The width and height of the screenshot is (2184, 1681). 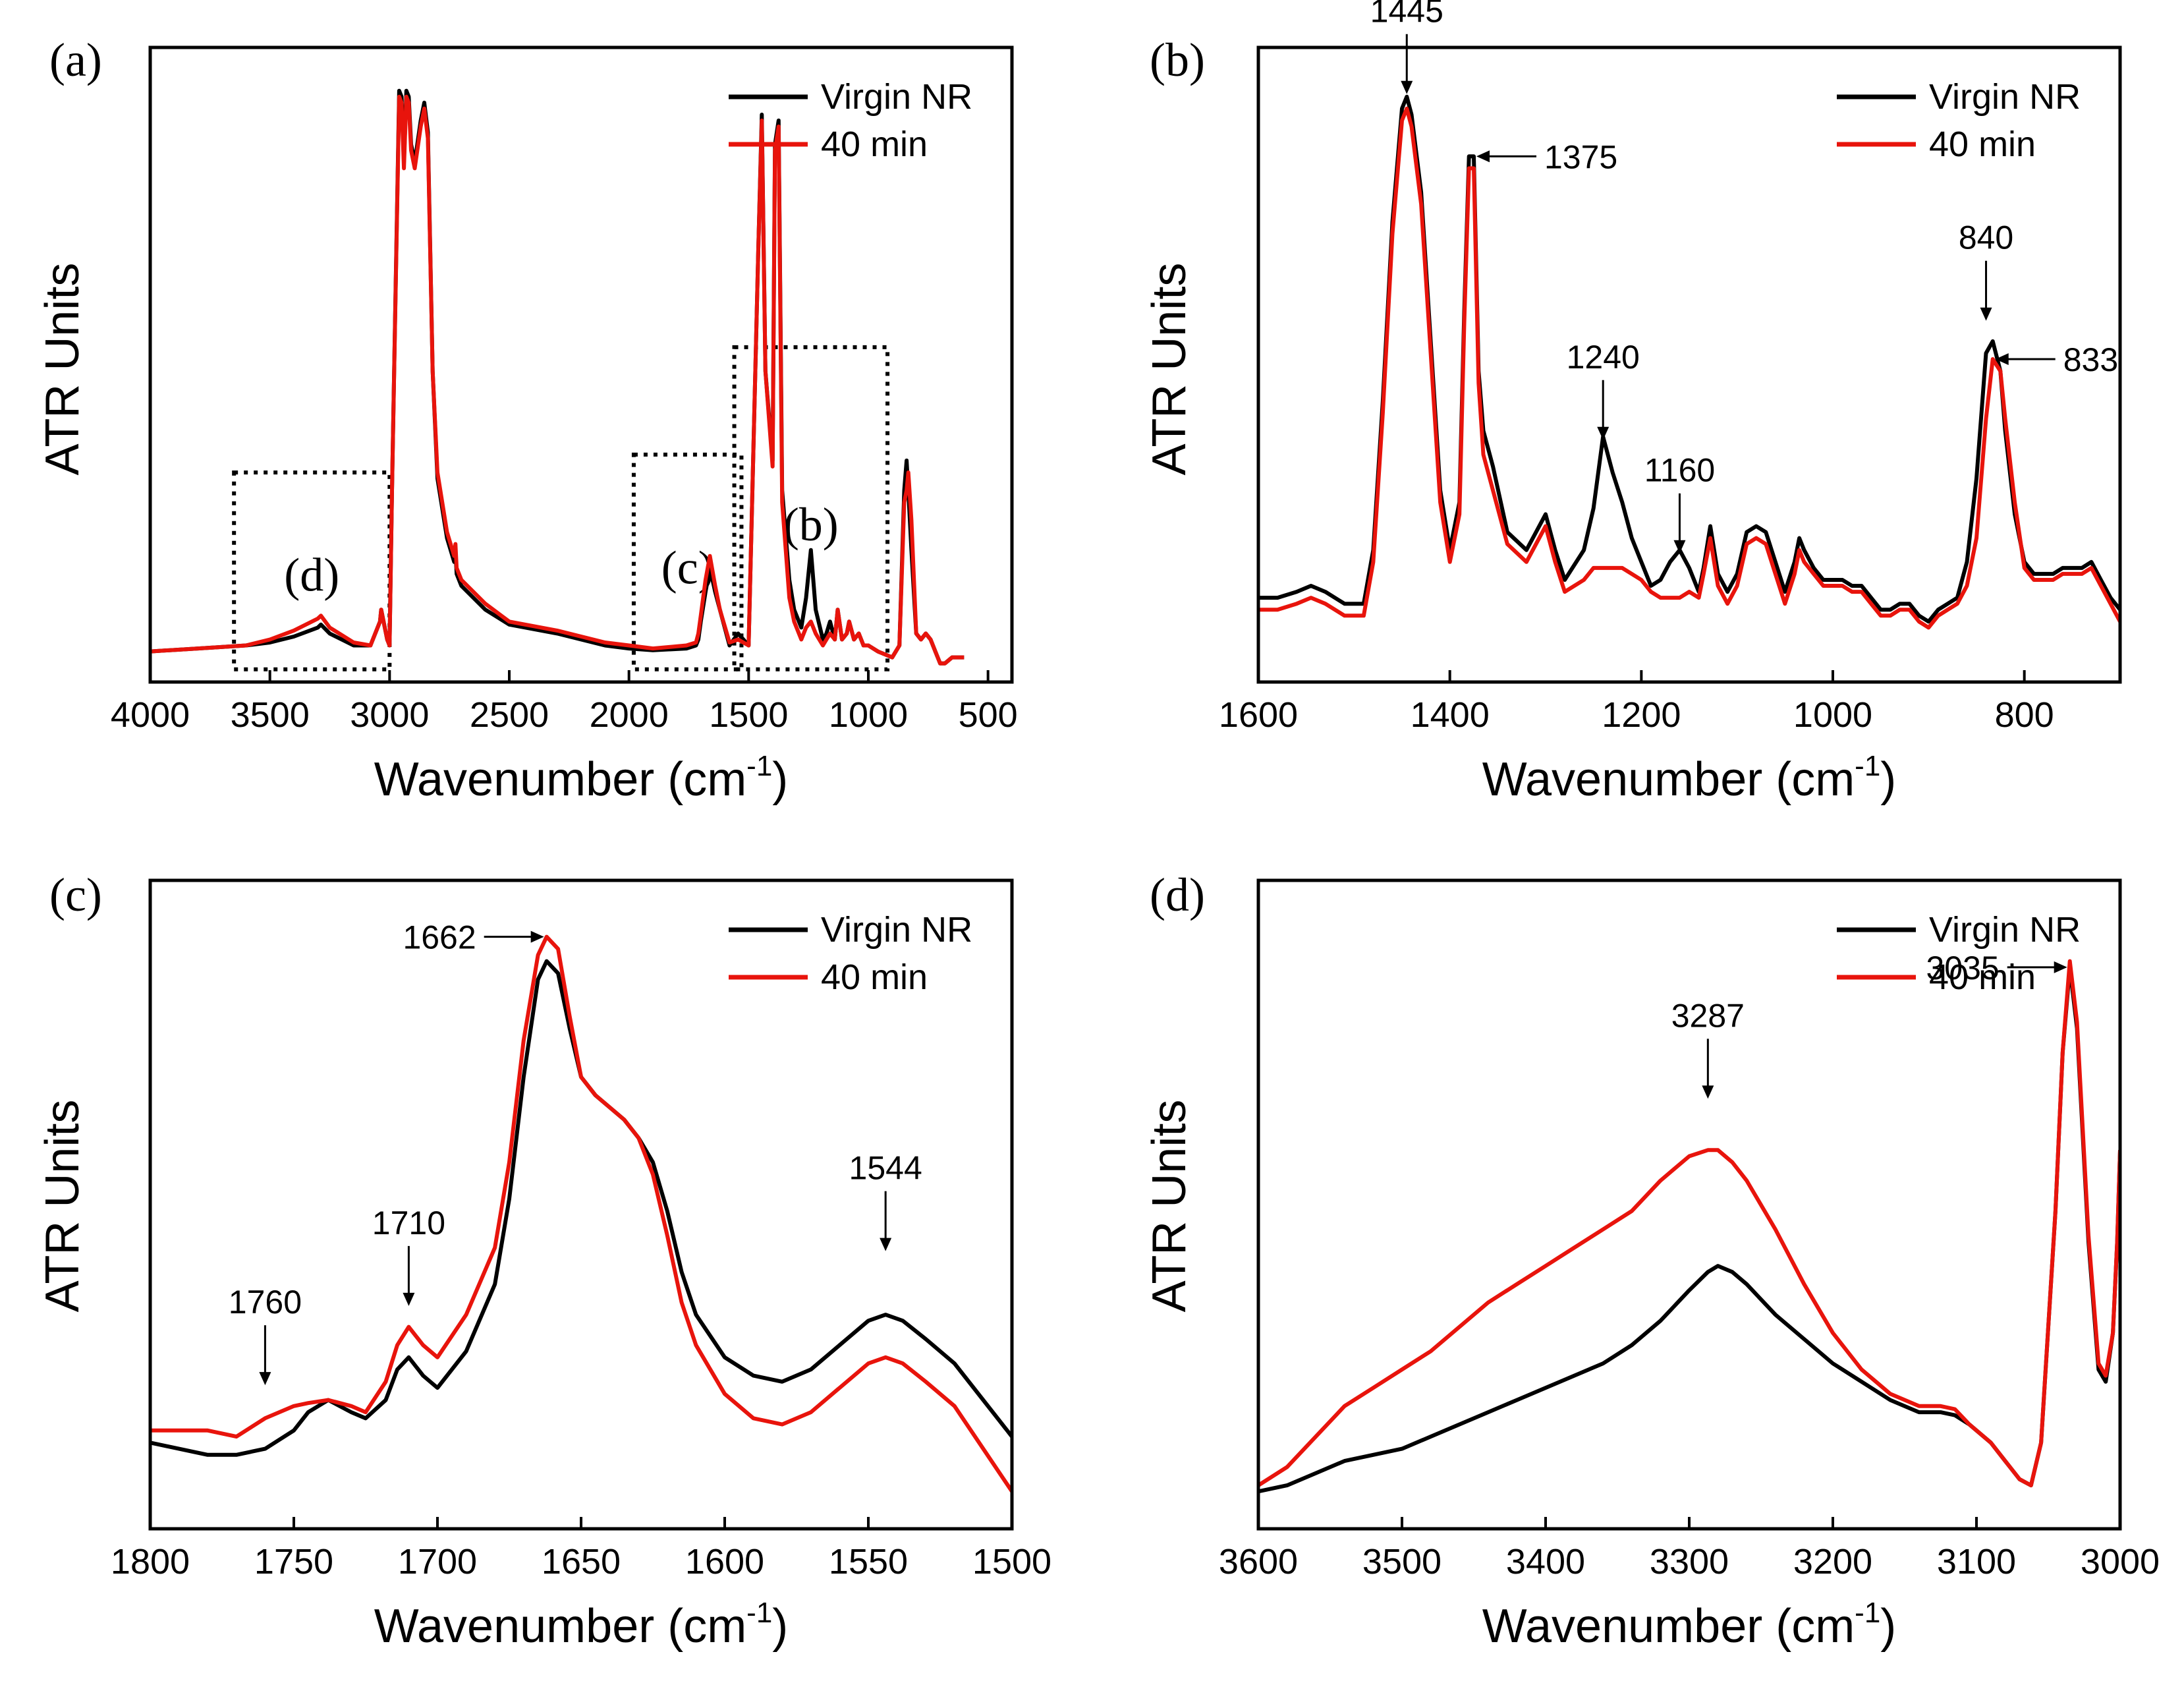 I want to click on panel-label: (d), so click(x=1177, y=895).